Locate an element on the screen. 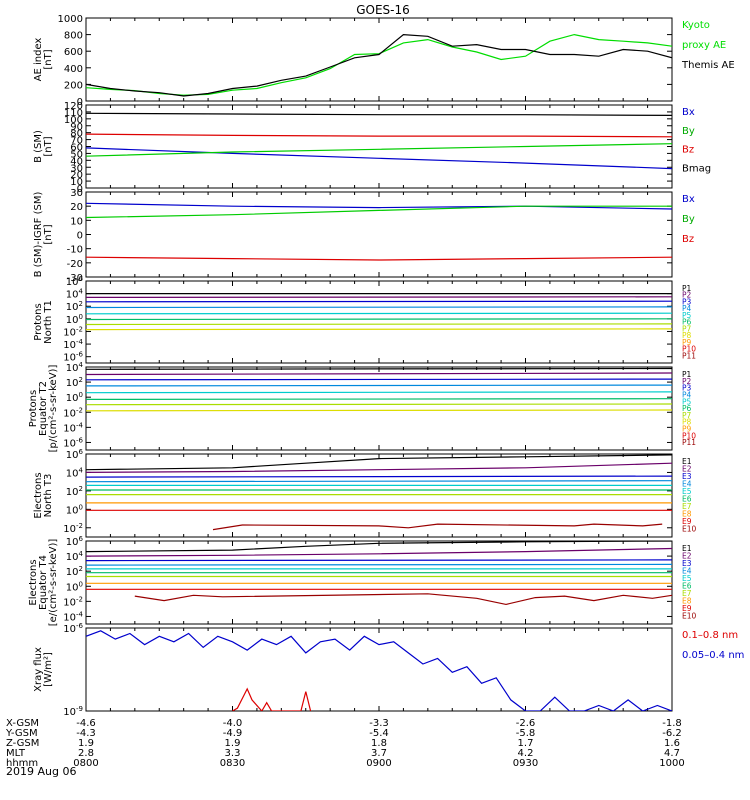 The height and width of the screenshot is (800, 750). x-axis-value: 0900 is located at coordinates (378, 763).